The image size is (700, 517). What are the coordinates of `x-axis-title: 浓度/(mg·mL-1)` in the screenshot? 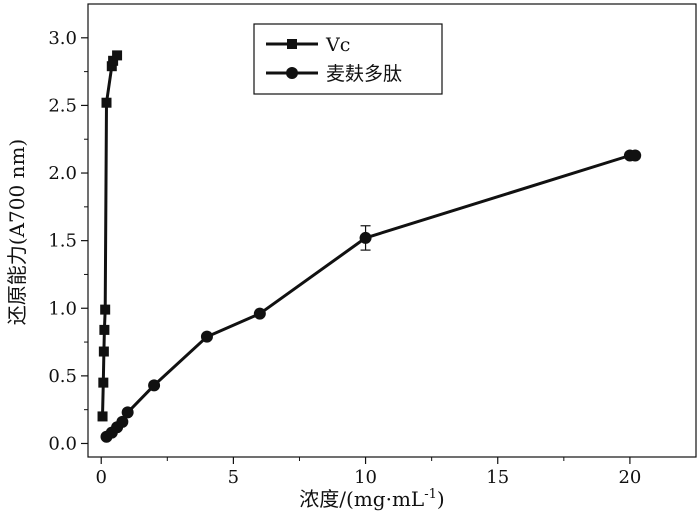 It's located at (371, 499).